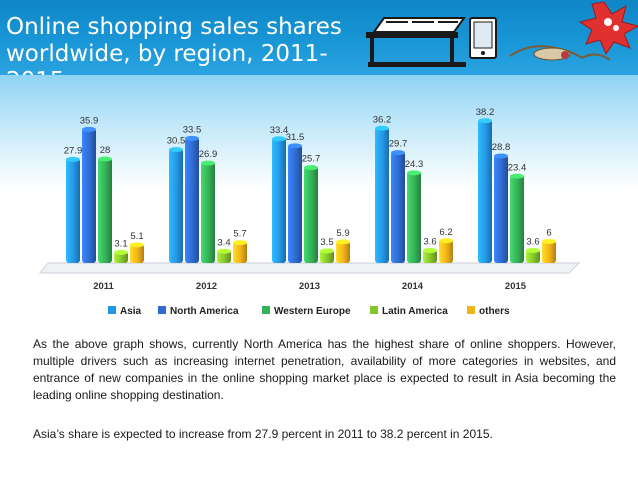 The width and height of the screenshot is (638, 479). What do you see at coordinates (342, 233) in the screenshot?
I see `data-label: 5.9` at bounding box center [342, 233].